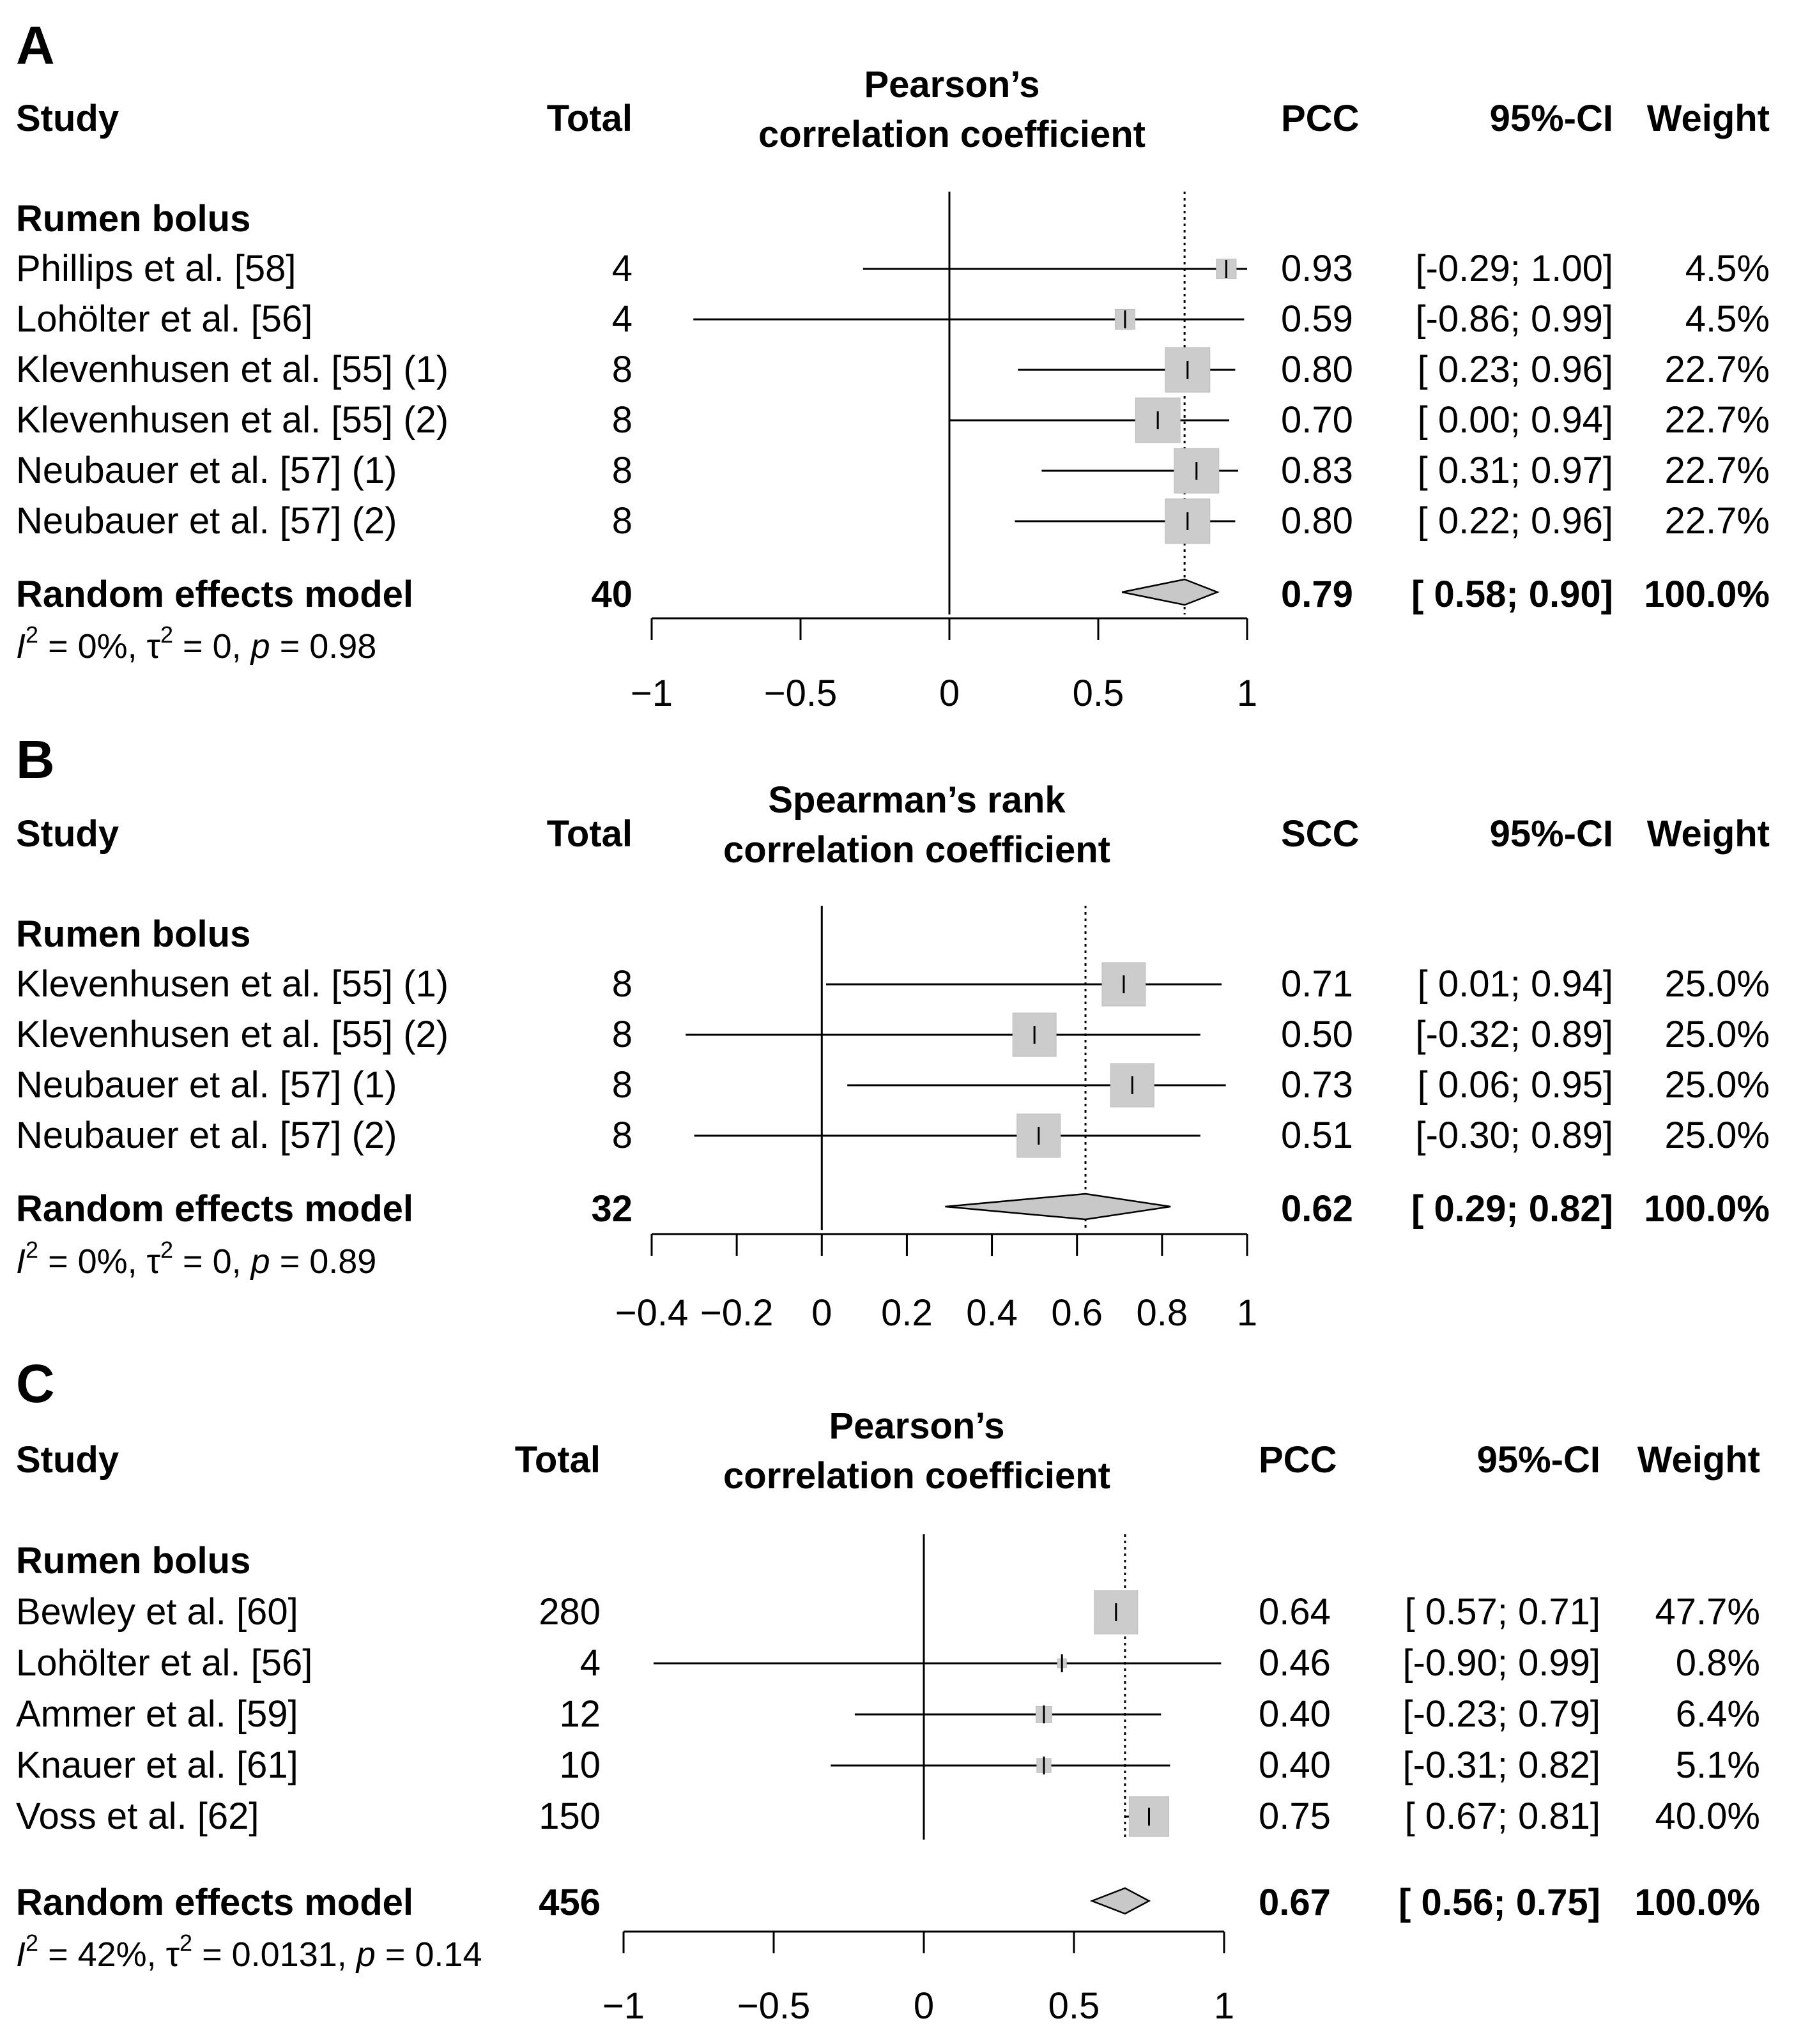 Image resolution: width=1794 pixels, height=2044 pixels. I want to click on panel-letter: B, so click(35, 759).